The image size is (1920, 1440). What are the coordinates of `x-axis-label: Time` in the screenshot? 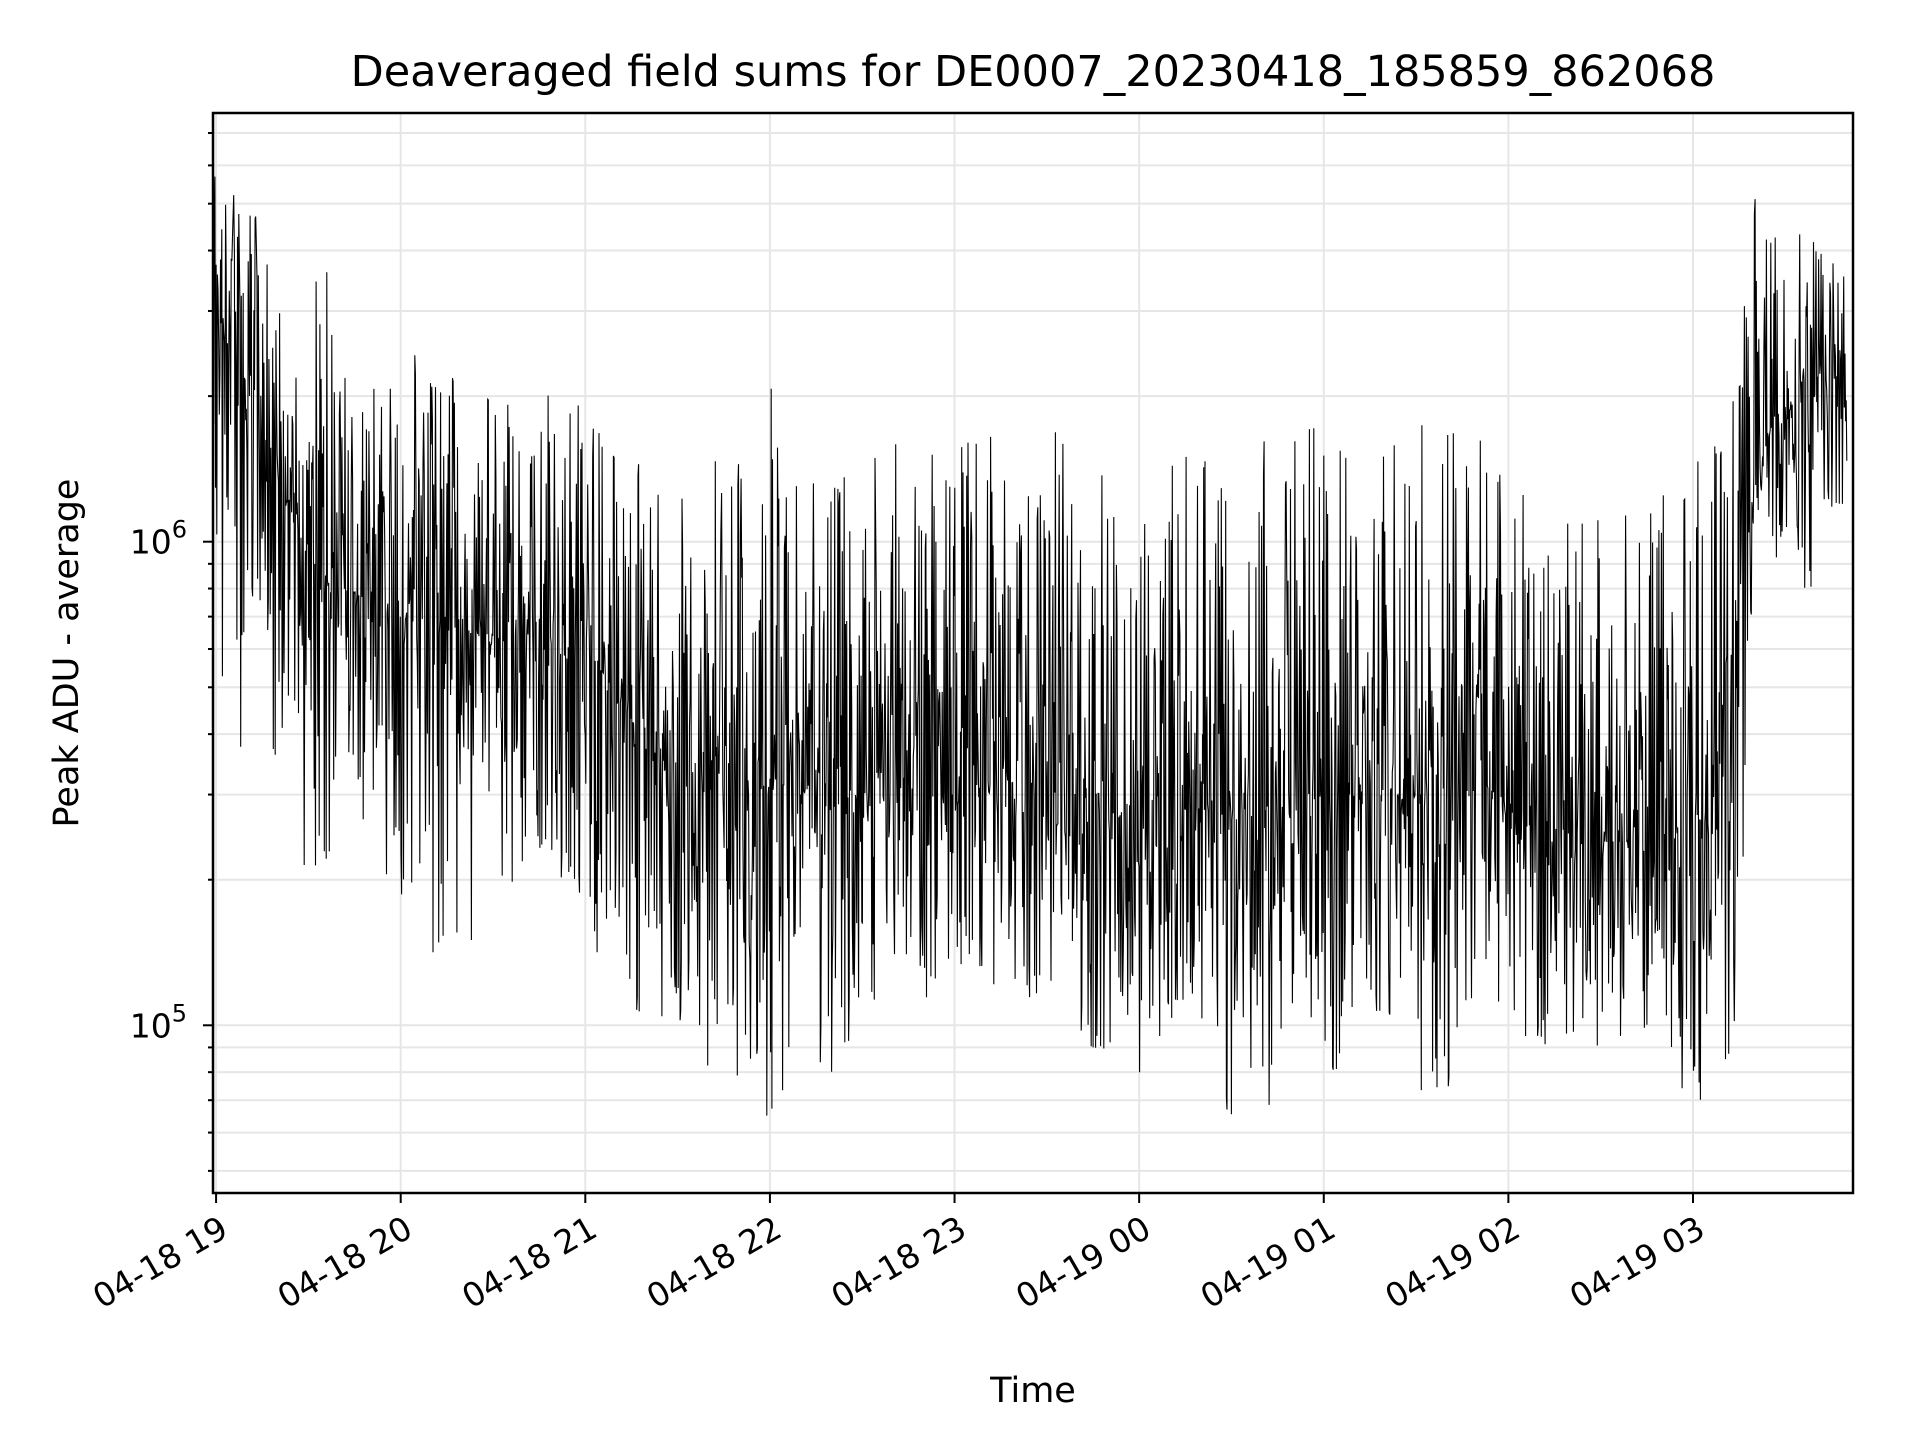 It's located at (1032, 1391).